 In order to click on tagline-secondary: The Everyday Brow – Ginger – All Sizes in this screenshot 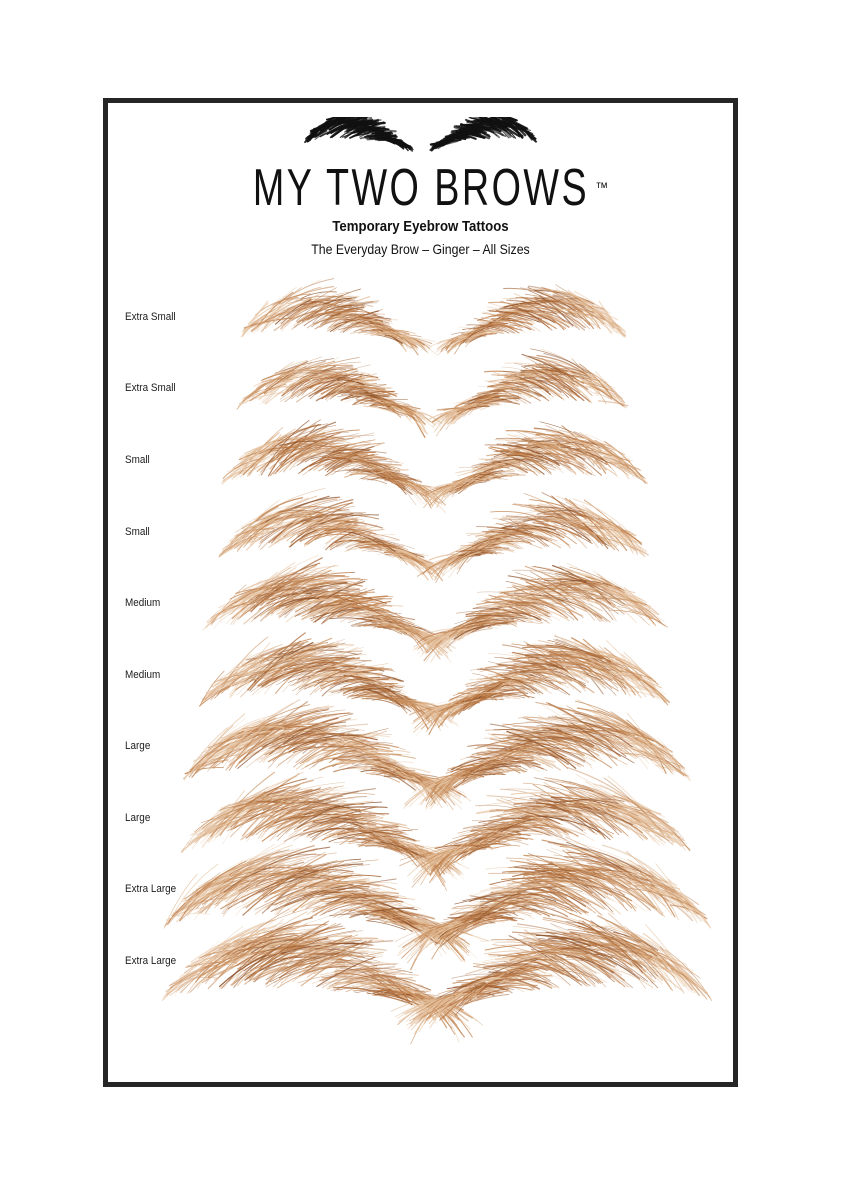, I will do `click(420, 249)`.